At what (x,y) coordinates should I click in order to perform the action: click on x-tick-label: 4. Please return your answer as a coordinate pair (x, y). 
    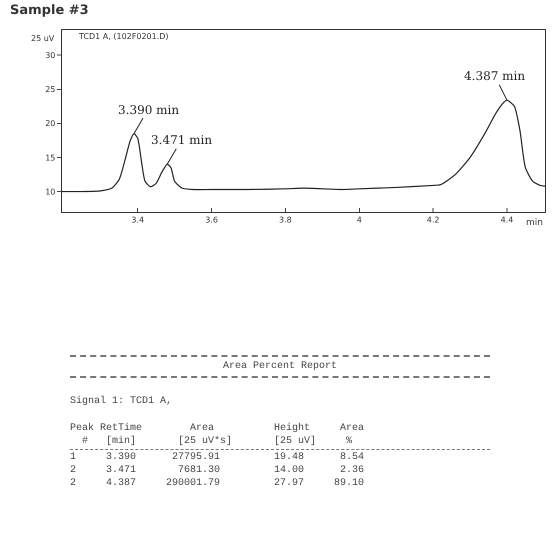
    Looking at the image, I should click on (359, 220).